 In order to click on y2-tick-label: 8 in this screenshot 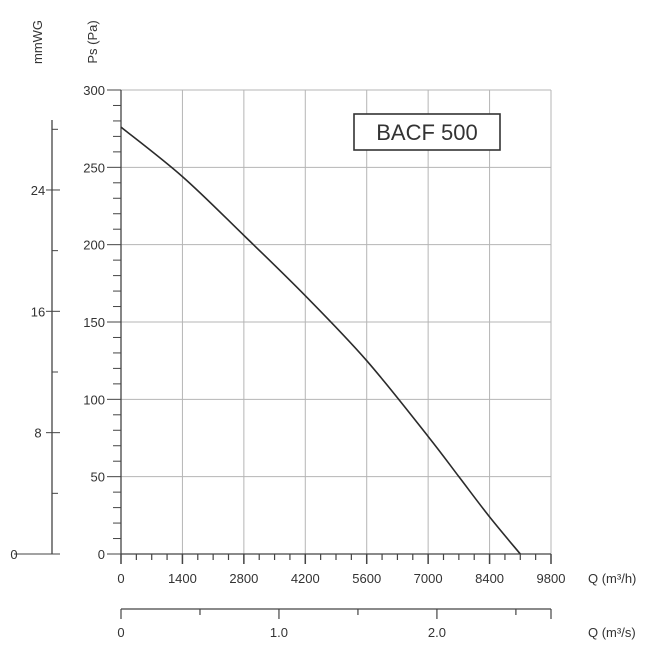, I will do `click(37, 433)`.